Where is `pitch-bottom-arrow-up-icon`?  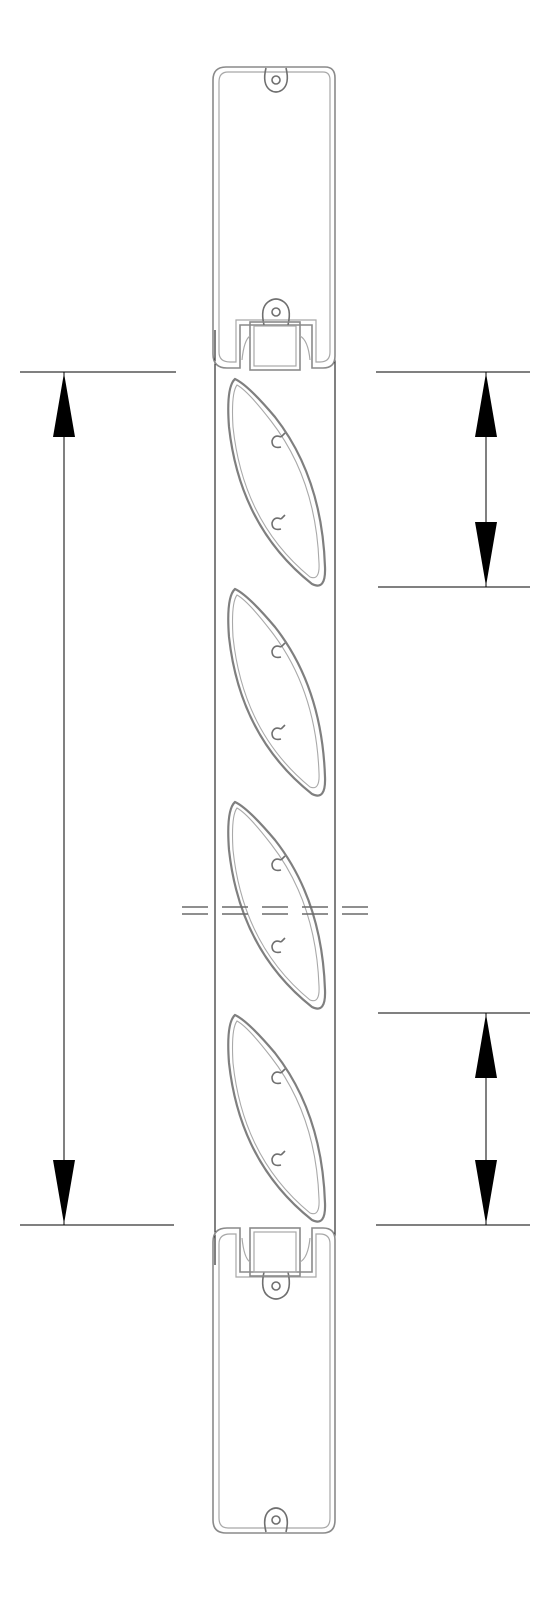
pitch-bottom-arrow-up-icon is located at coordinates (486, 1046).